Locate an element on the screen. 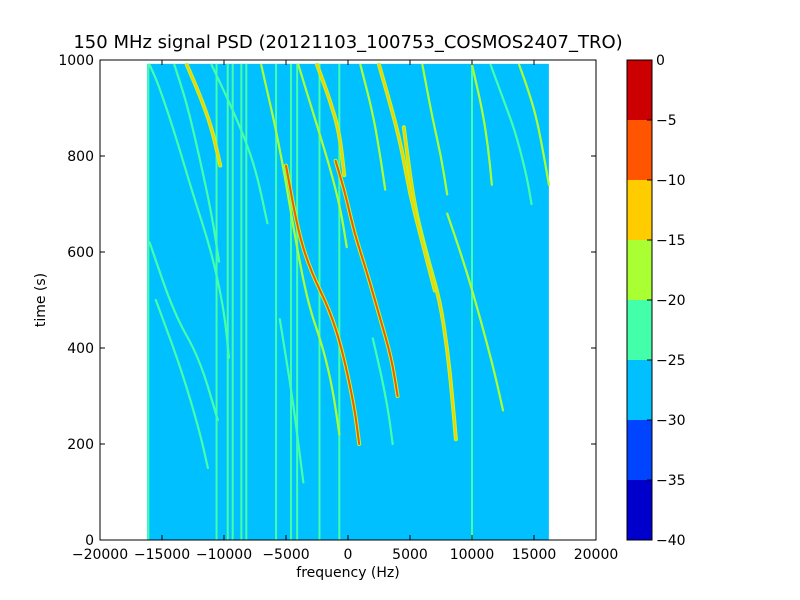 The width and height of the screenshot is (800, 600). colorbar-tick-label-0: 0 is located at coordinates (660, 61).